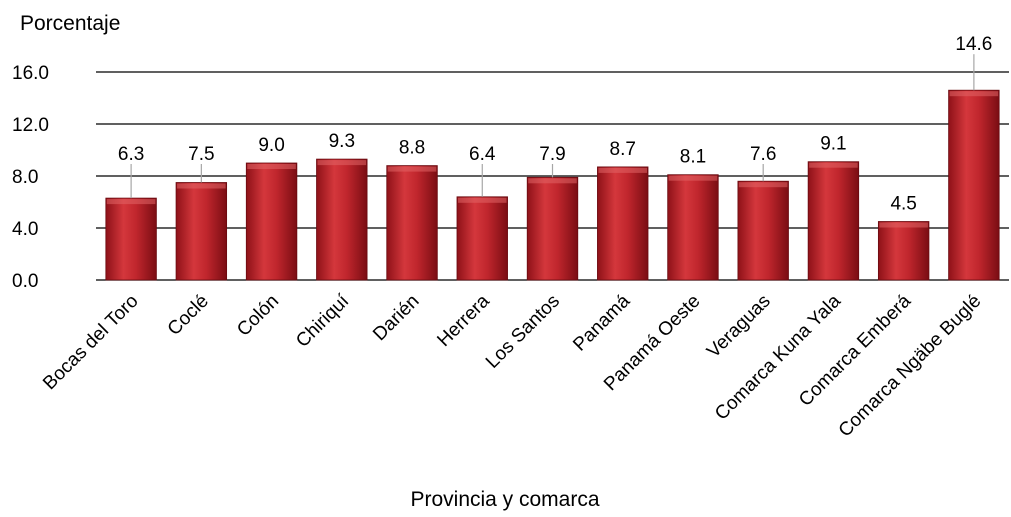  I want to click on x-category-label: Comarca Ngäbe Buglé, so click(910, 366).